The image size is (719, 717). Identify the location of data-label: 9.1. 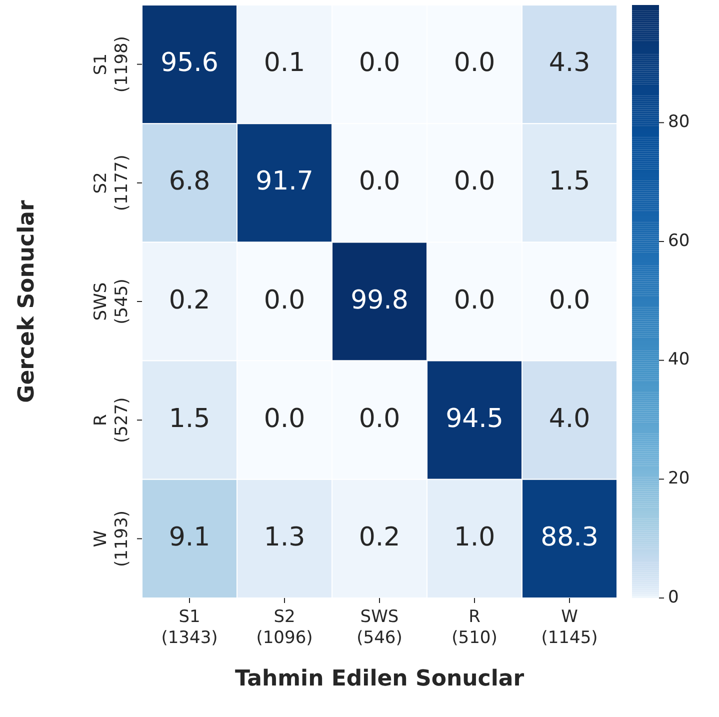
(189, 537).